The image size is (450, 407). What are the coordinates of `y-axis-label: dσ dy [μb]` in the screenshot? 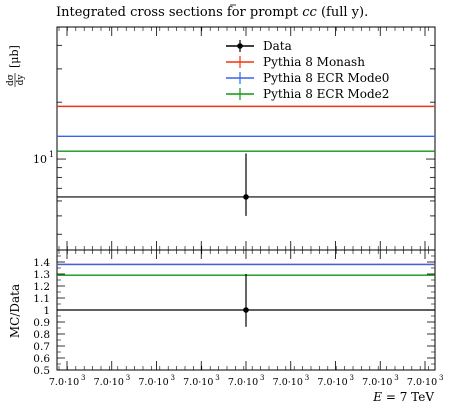 It's located at (16, 66).